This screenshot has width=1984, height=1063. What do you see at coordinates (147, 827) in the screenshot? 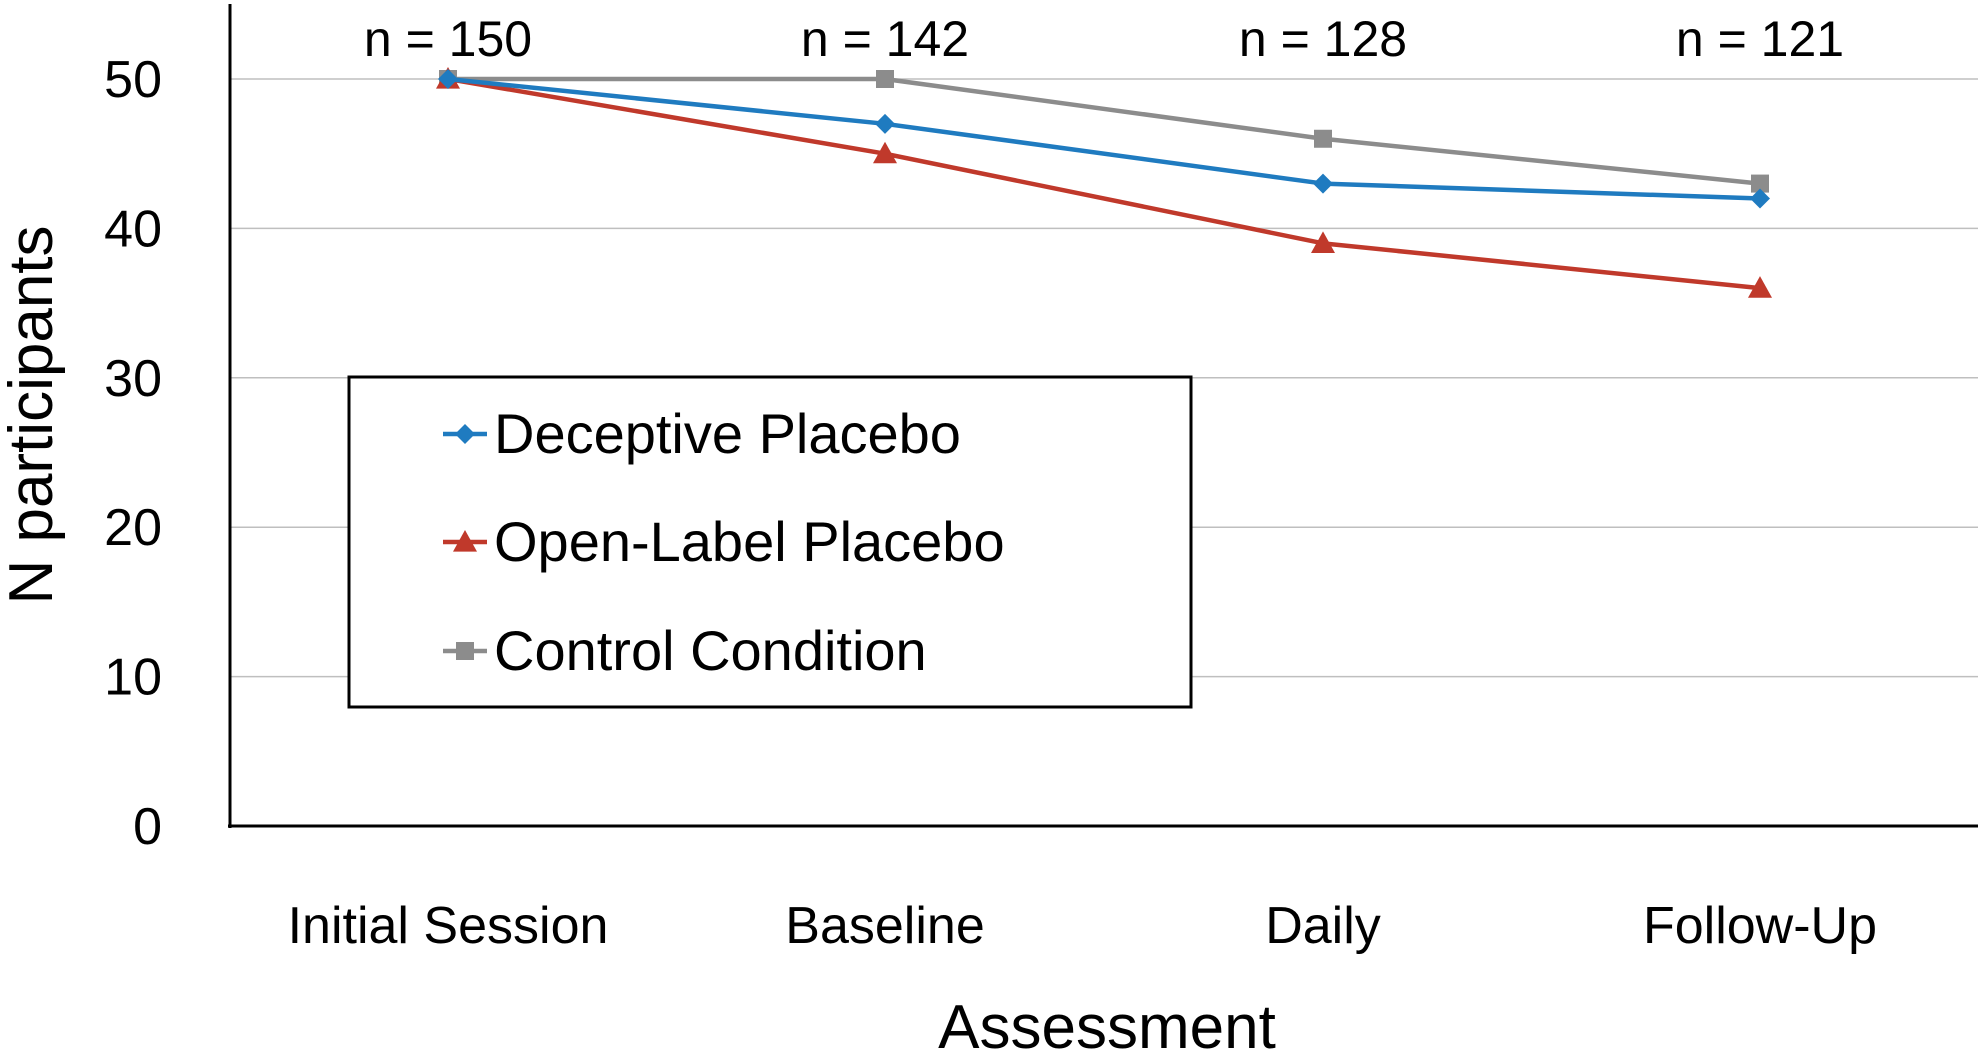
I see `y-tick-label: 0` at bounding box center [147, 827].